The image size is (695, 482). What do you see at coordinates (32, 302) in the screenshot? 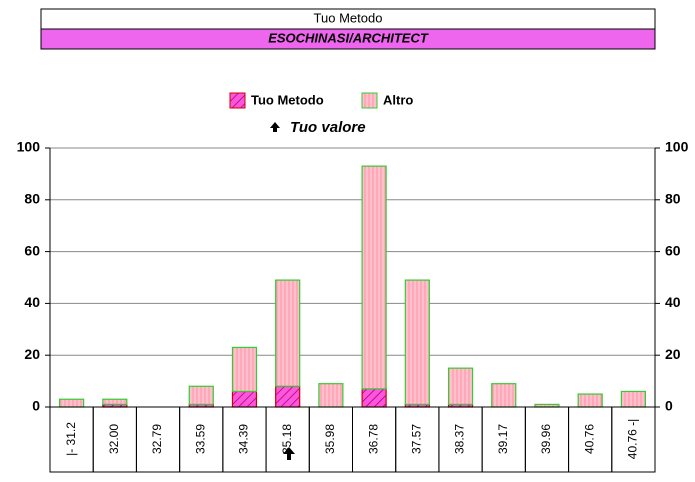
I see `y-tick-label: 40` at bounding box center [32, 302].